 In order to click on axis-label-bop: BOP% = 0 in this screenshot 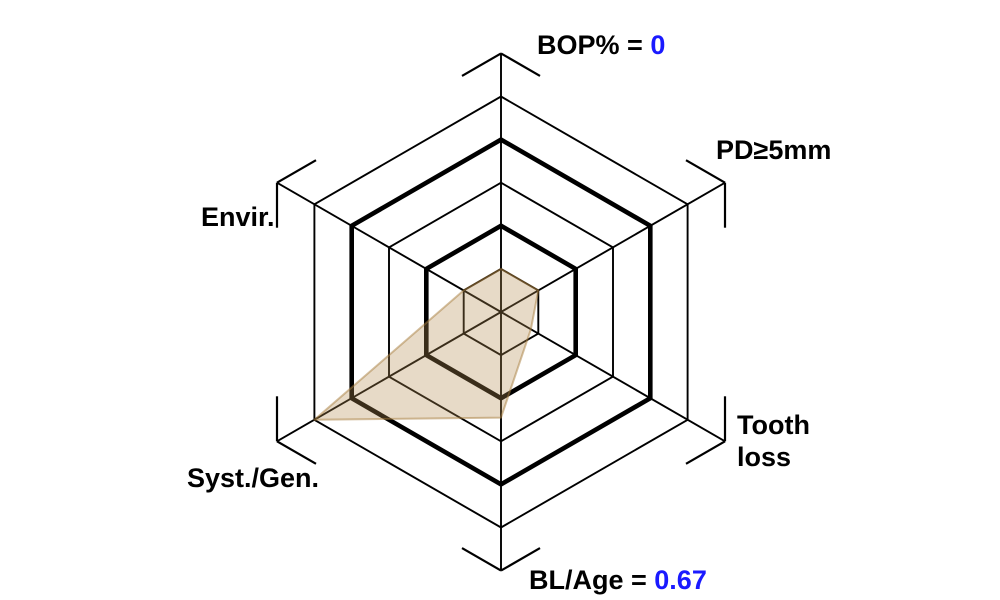, I will do `click(601, 45)`.